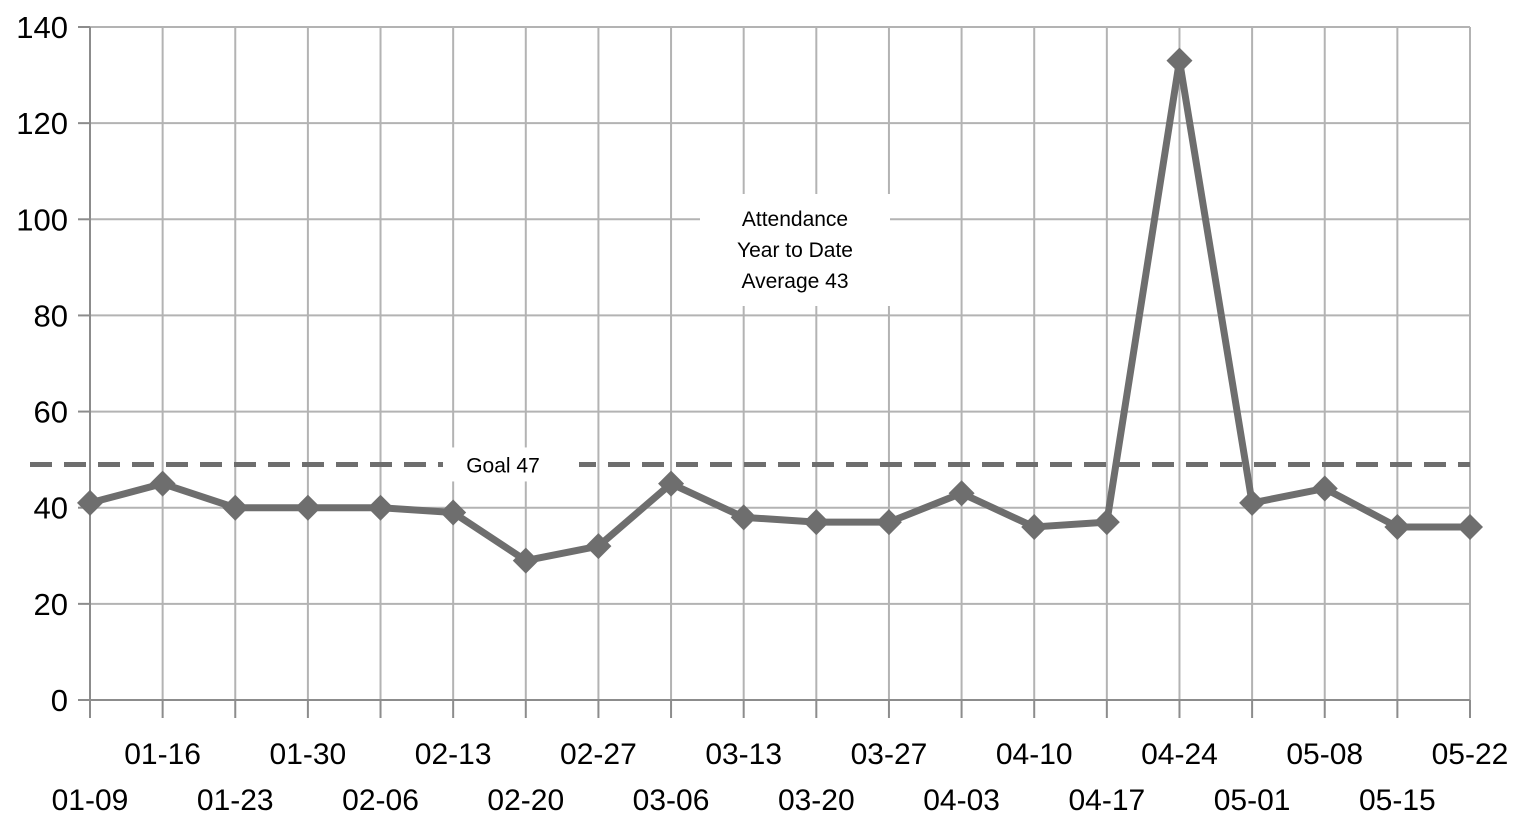  I want to click on x-tick-label: 04-17, so click(1106, 800).